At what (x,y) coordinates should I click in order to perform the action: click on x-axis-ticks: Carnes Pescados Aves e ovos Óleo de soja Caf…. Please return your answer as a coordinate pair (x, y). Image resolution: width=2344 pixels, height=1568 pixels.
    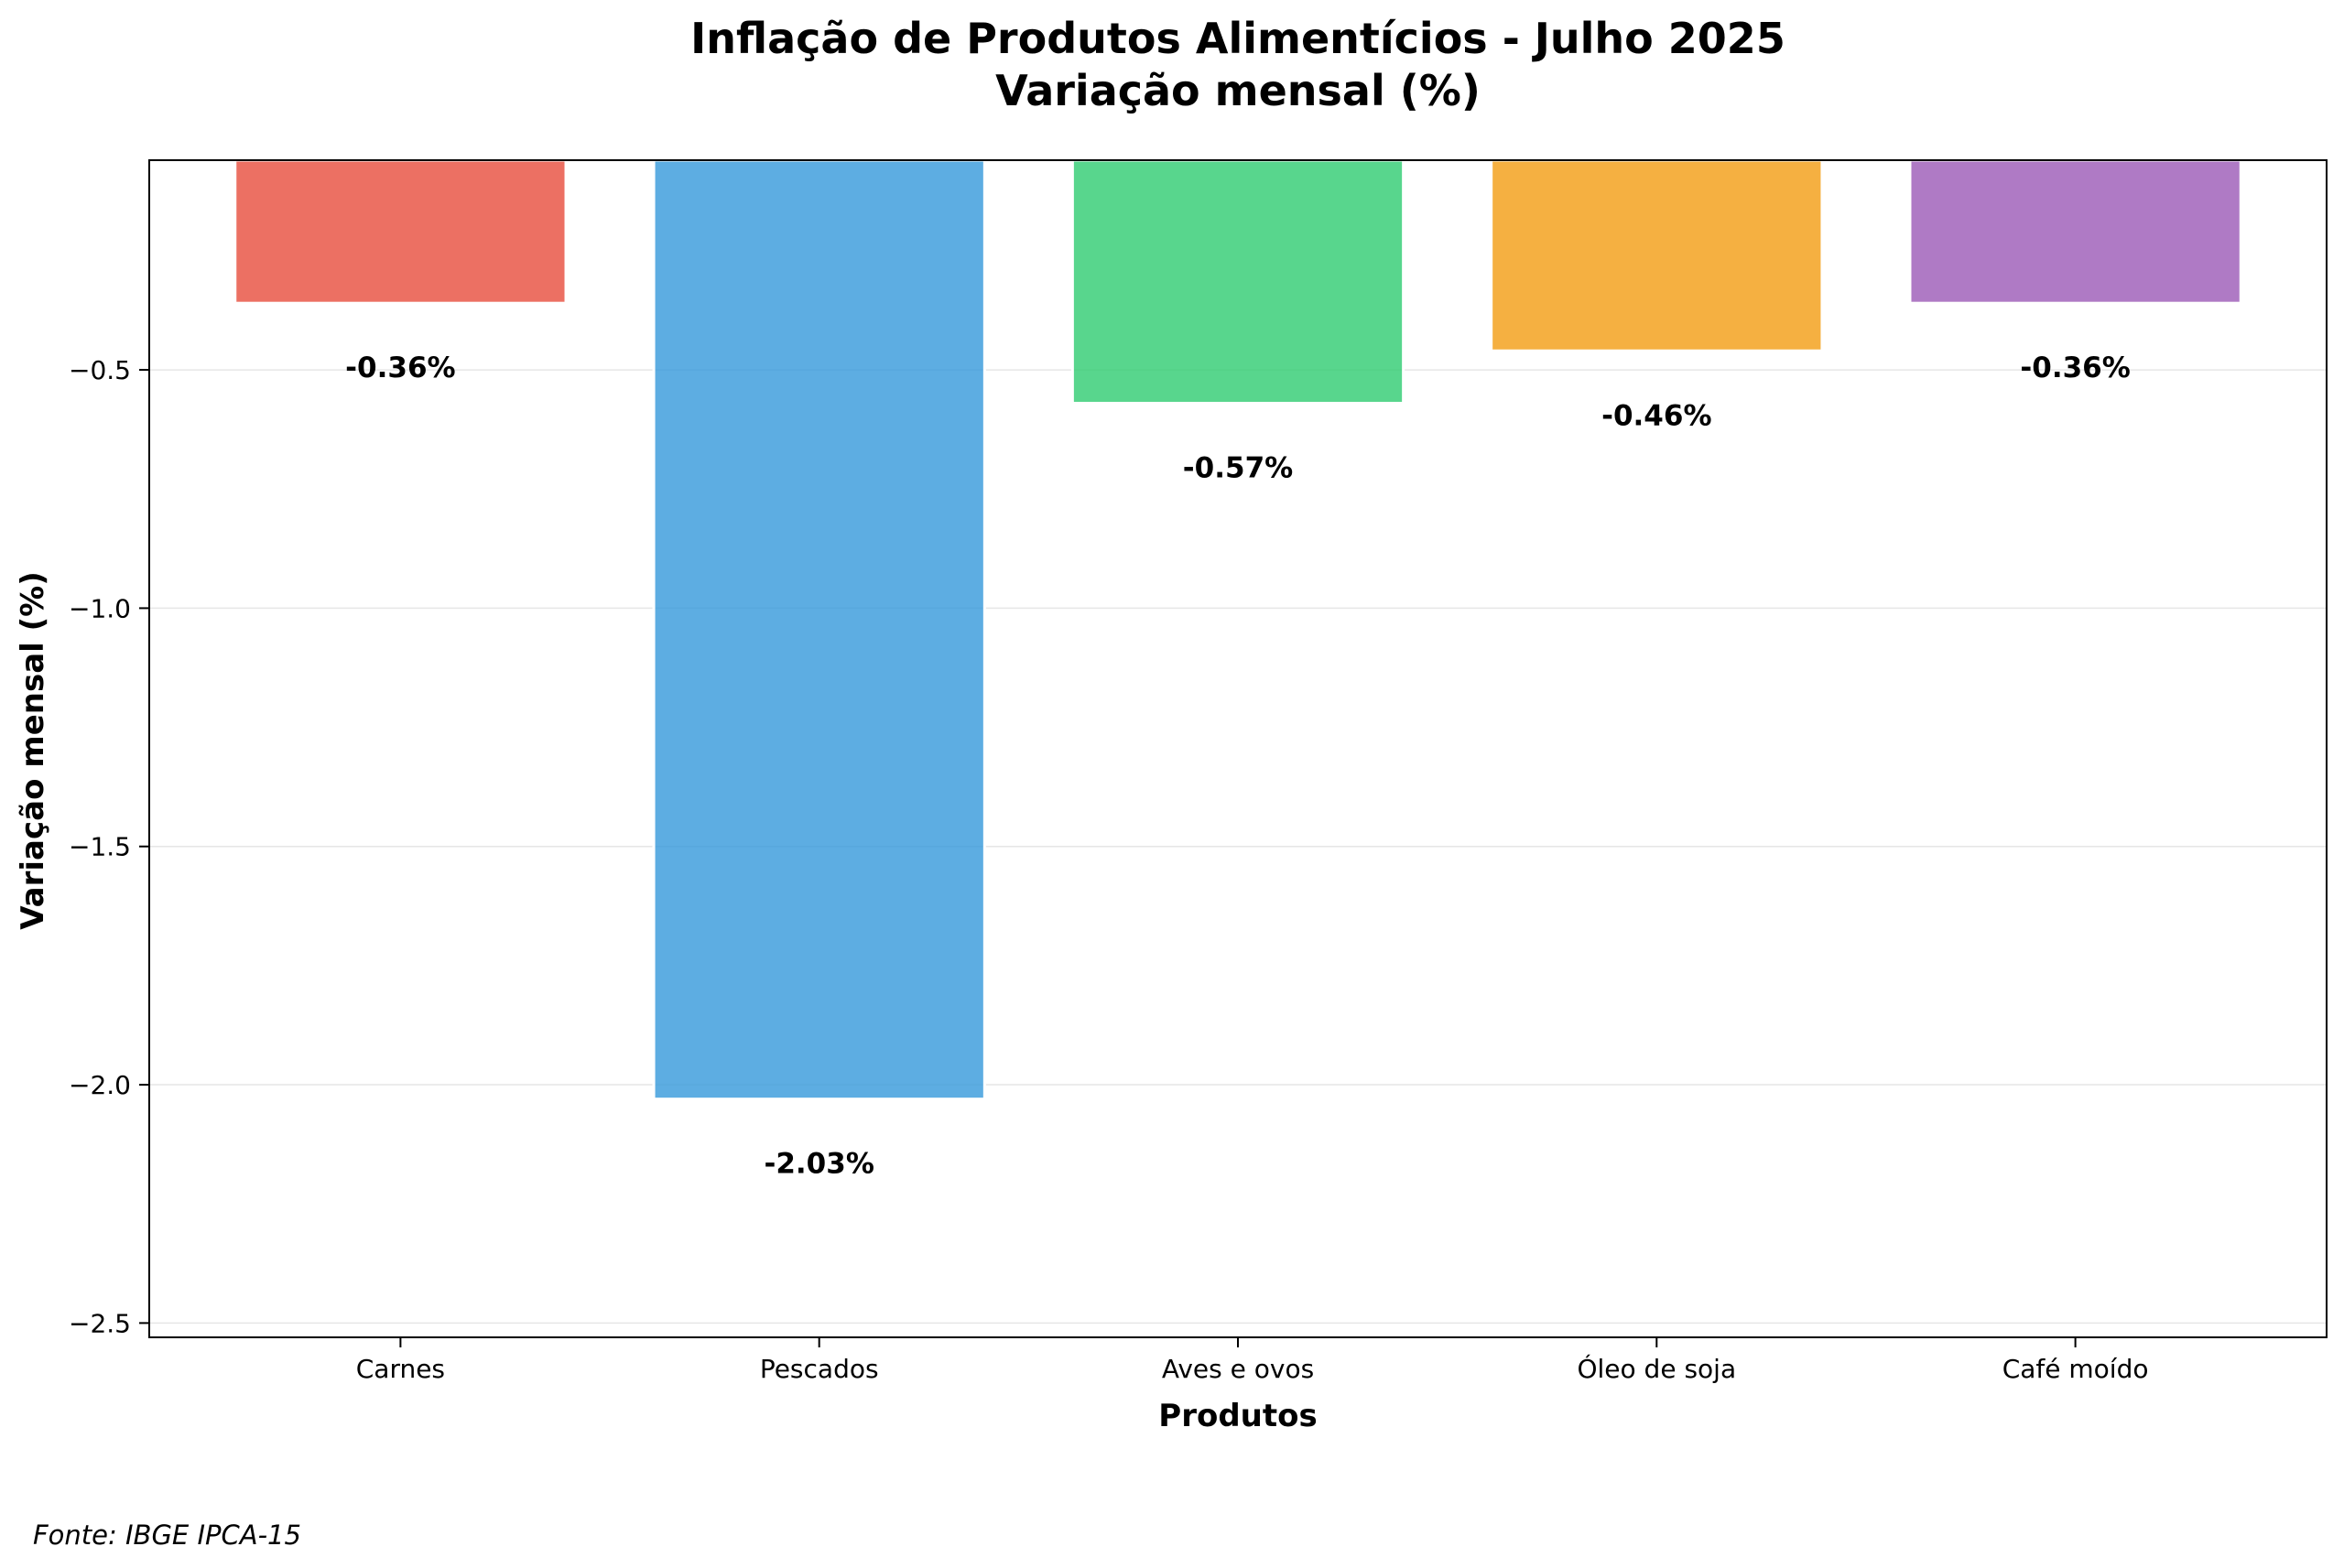
    Looking at the image, I should click on (1253, 1360).